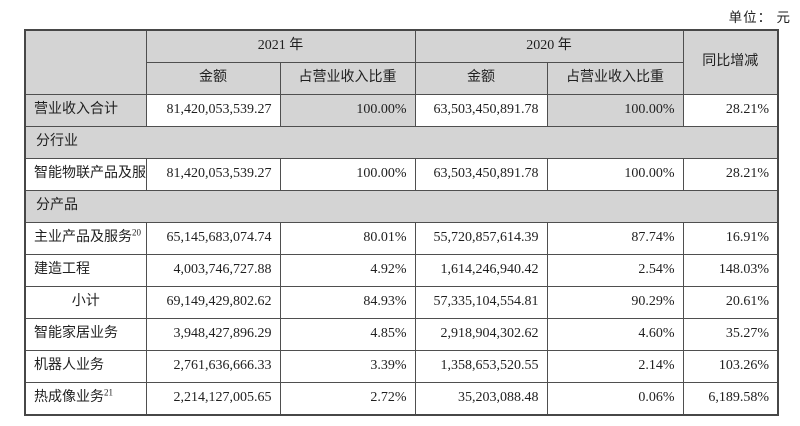  Describe the element at coordinates (615, 334) in the screenshot. I see `share-2020-cell: 4.60%` at that location.